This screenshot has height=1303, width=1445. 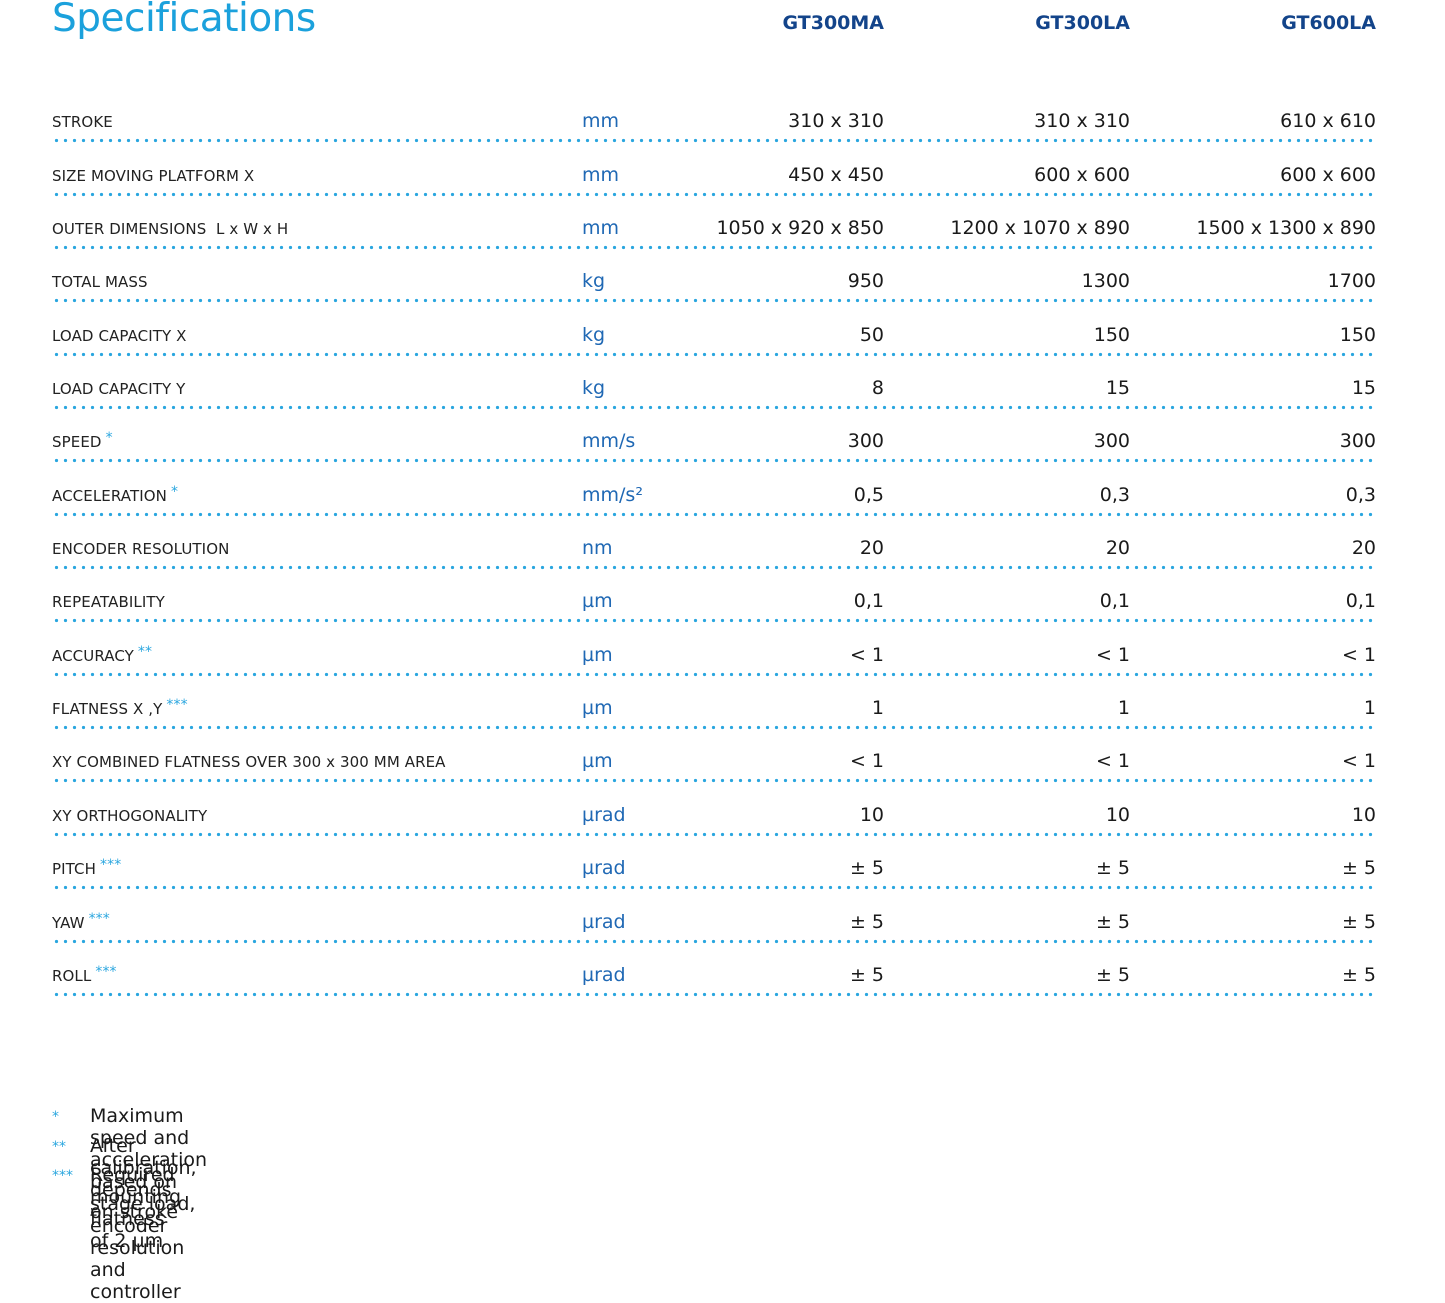 I want to click on spec-value-gt300la: 600 x 600, so click(x=1082, y=174).